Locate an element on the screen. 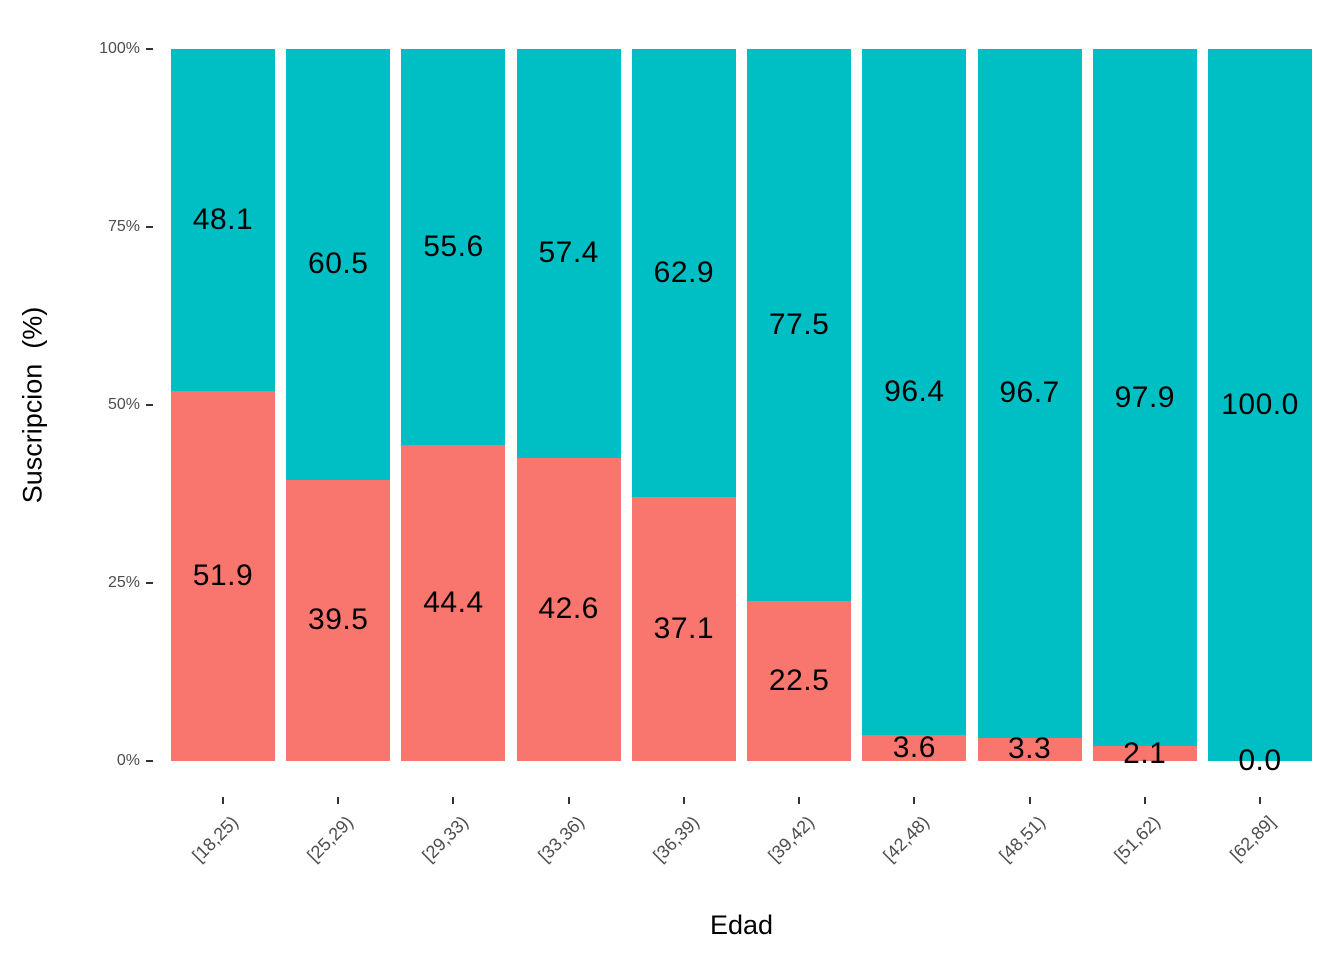 This screenshot has height=960, width=1344. bar-value-label-bottom: 22.5 is located at coordinates (799, 680).